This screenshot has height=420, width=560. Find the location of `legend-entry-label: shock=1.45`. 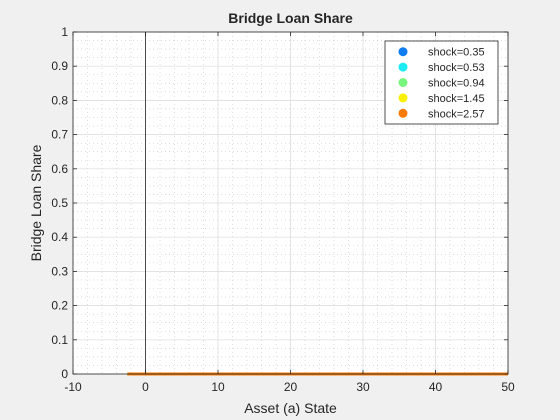

legend-entry-label: shock=1.45 is located at coordinates (456, 99).